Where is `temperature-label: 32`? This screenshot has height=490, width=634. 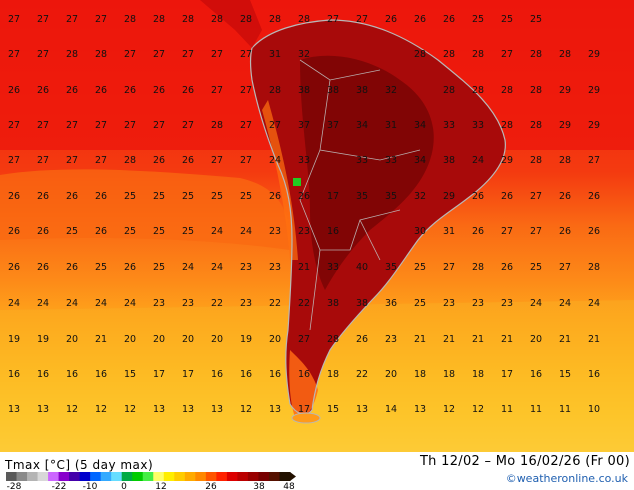 temperature-label: 32 is located at coordinates (304, 54).